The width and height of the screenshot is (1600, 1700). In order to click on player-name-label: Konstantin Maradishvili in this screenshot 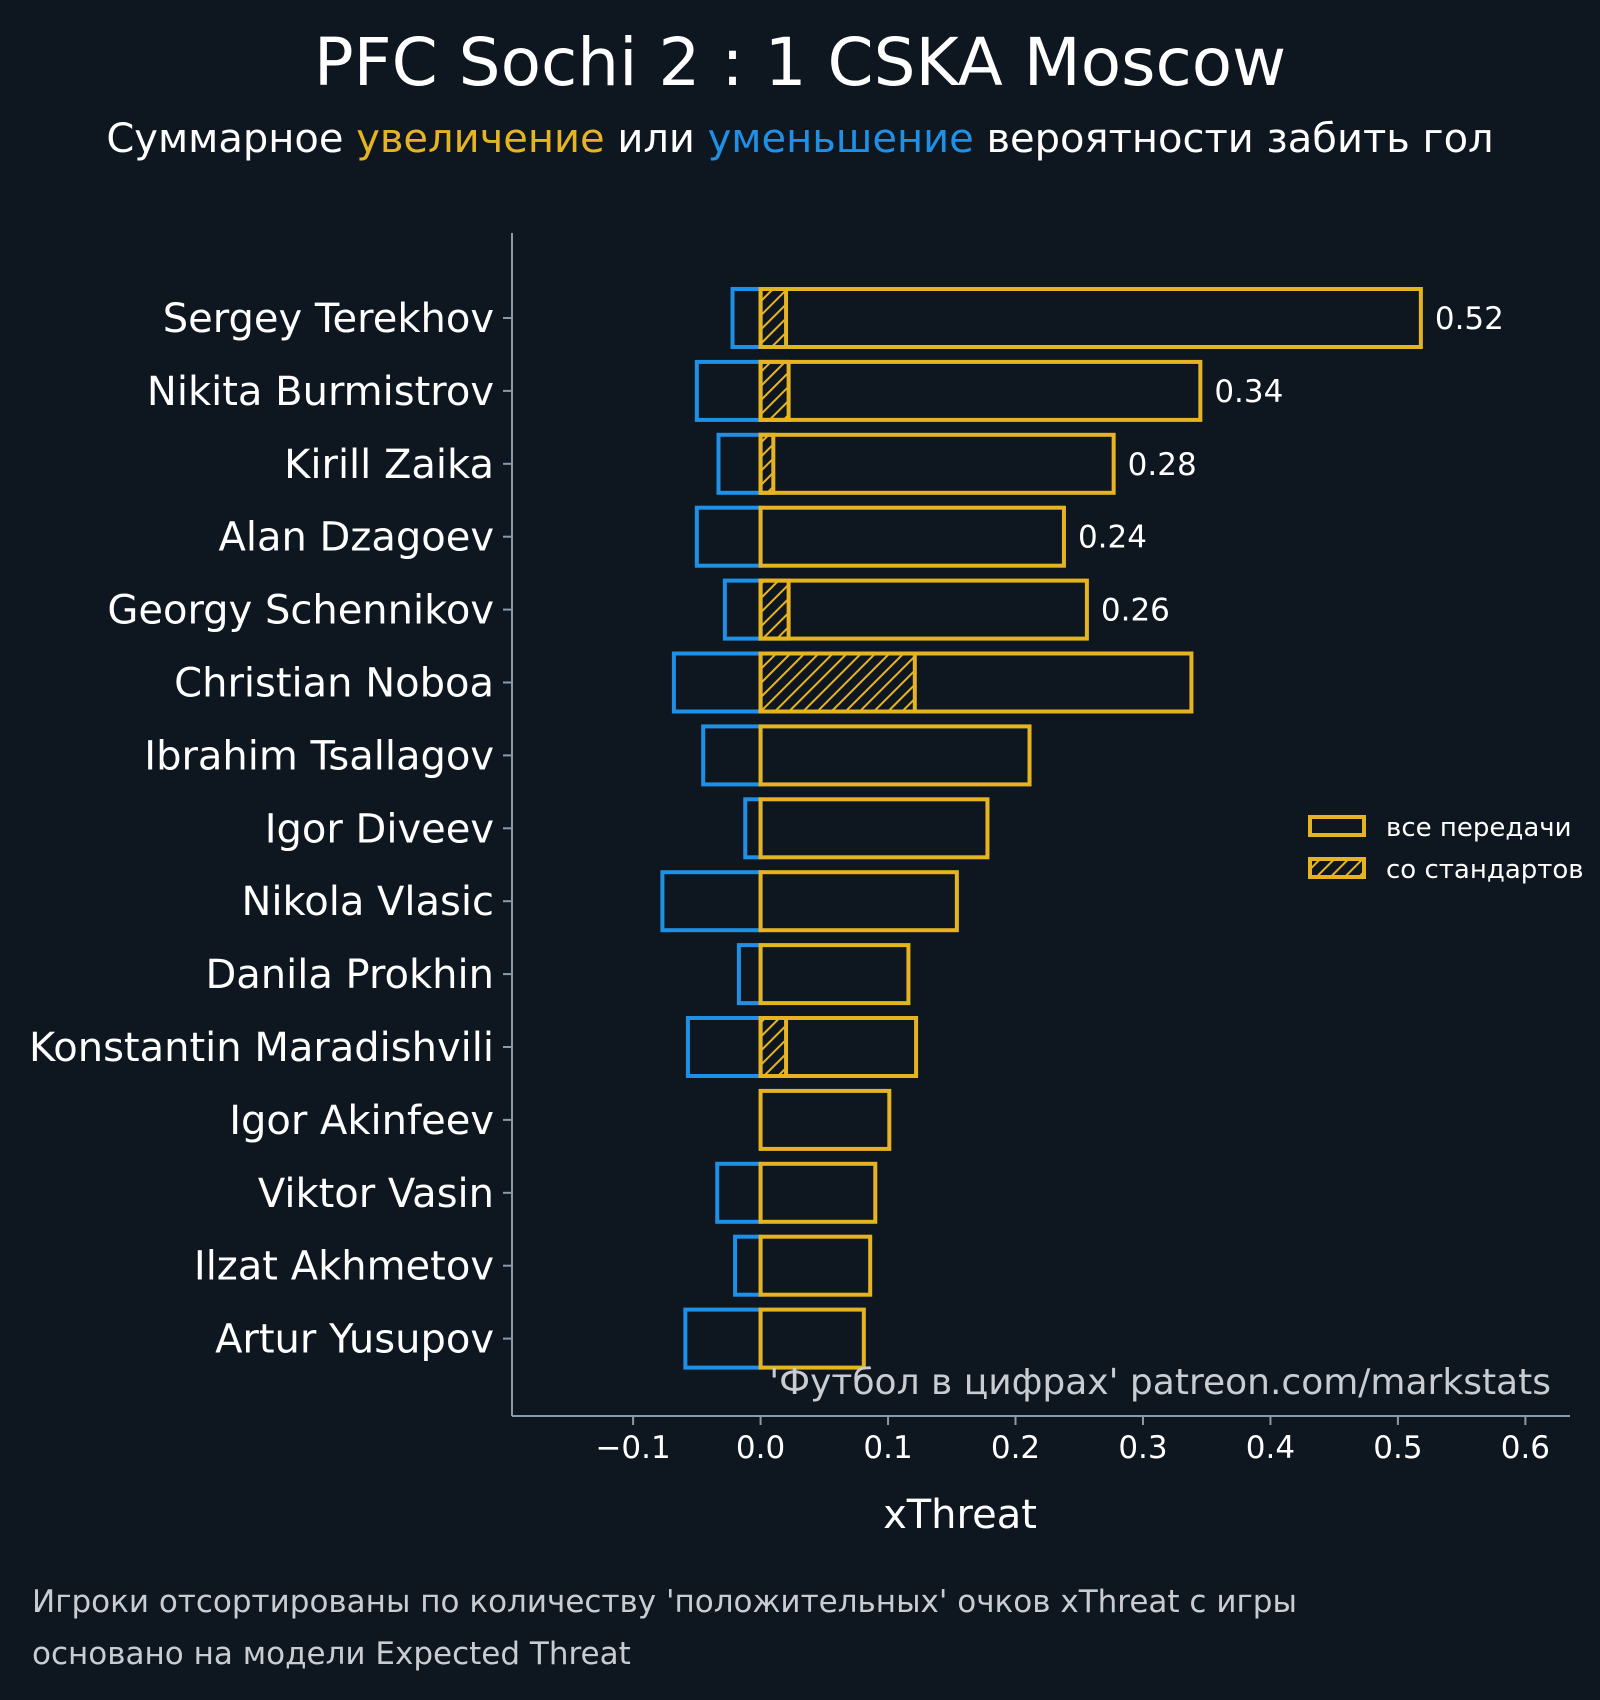, I will do `click(261, 1048)`.